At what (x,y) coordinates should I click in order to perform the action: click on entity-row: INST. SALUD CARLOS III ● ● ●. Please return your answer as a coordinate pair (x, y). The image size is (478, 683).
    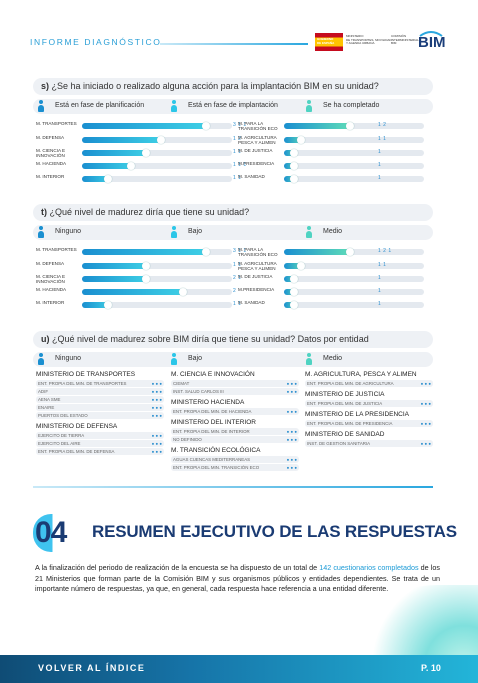
    Looking at the image, I should click on (235, 391).